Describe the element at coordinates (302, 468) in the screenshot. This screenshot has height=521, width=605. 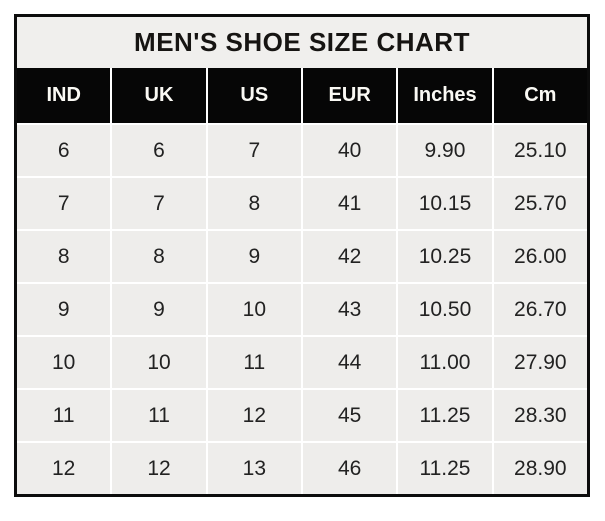
I see `table-row: 12 12 13 46 11.25 28.90` at that location.